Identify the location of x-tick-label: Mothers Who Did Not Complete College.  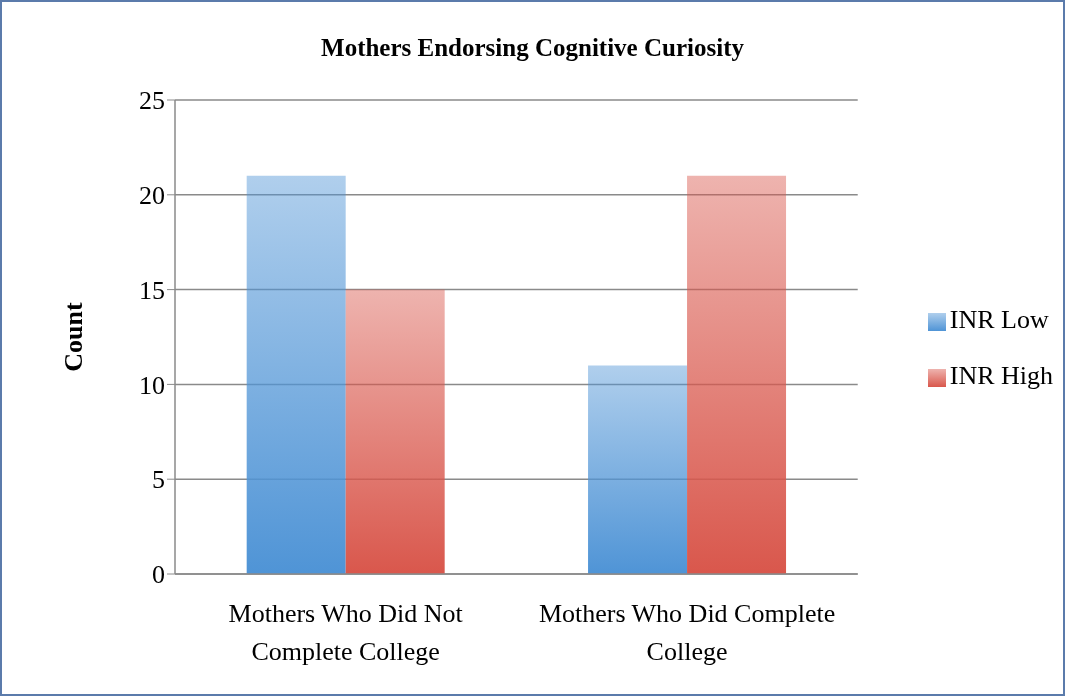
(346, 632).